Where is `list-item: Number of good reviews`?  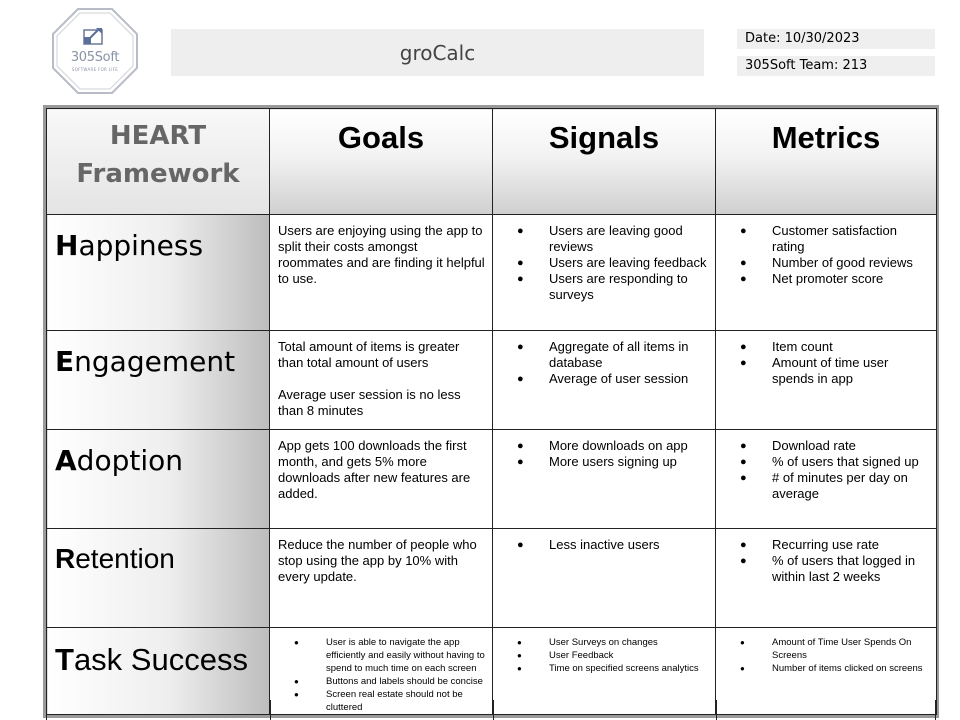 list-item: Number of good reviews is located at coordinates (827, 263).